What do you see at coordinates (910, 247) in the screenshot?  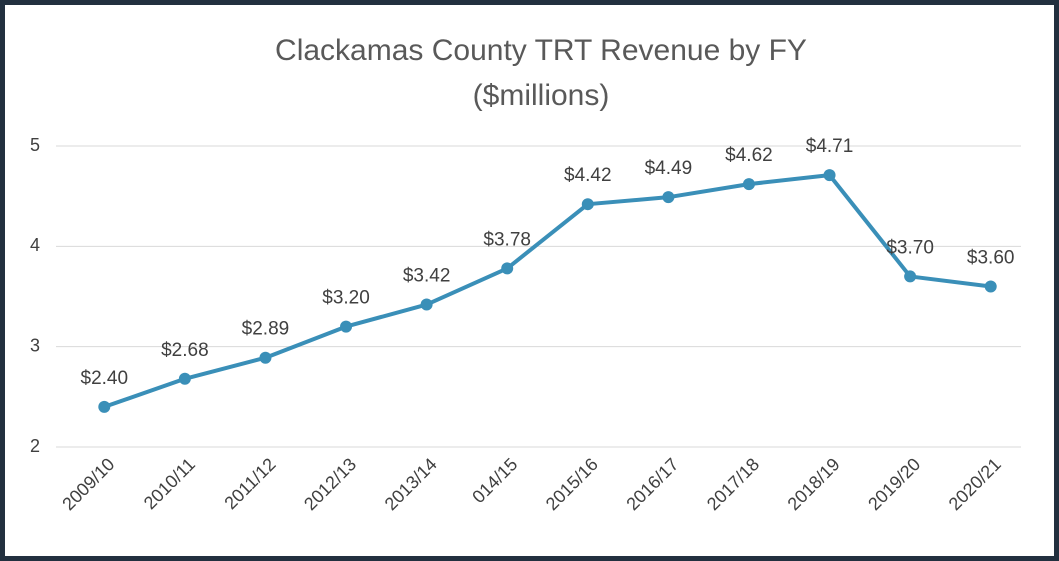 I see `data-label: $3.70` at bounding box center [910, 247].